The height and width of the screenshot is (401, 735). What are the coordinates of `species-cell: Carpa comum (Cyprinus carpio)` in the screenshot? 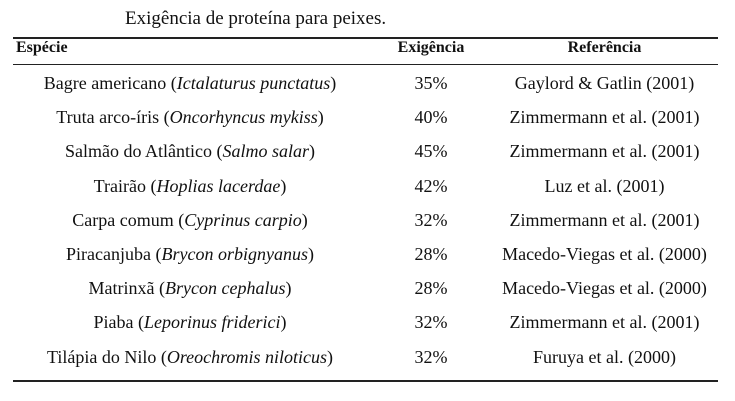 It's located at (190, 219).